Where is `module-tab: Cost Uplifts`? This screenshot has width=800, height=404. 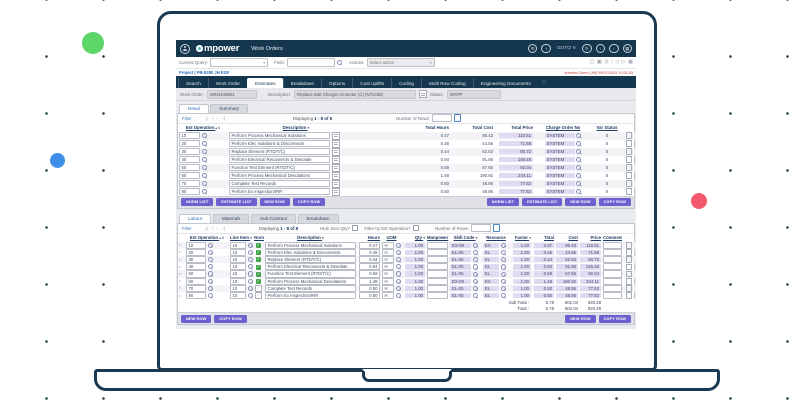
module-tab: Cost Uplifts is located at coordinates (371, 83).